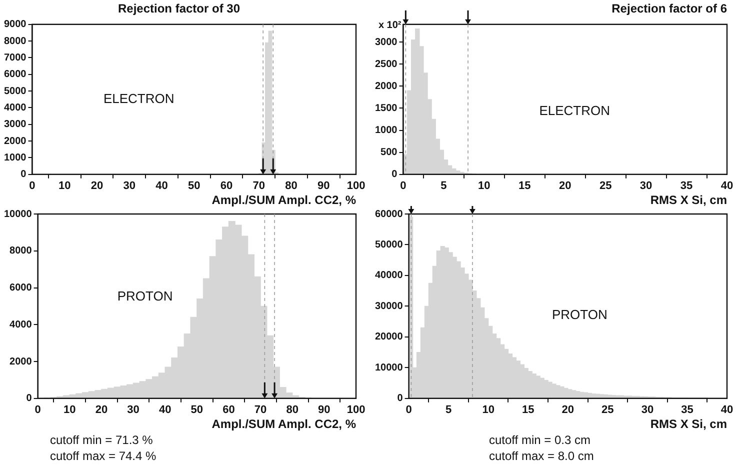  I want to click on y-tick-label: 60000, so click(389, 214).